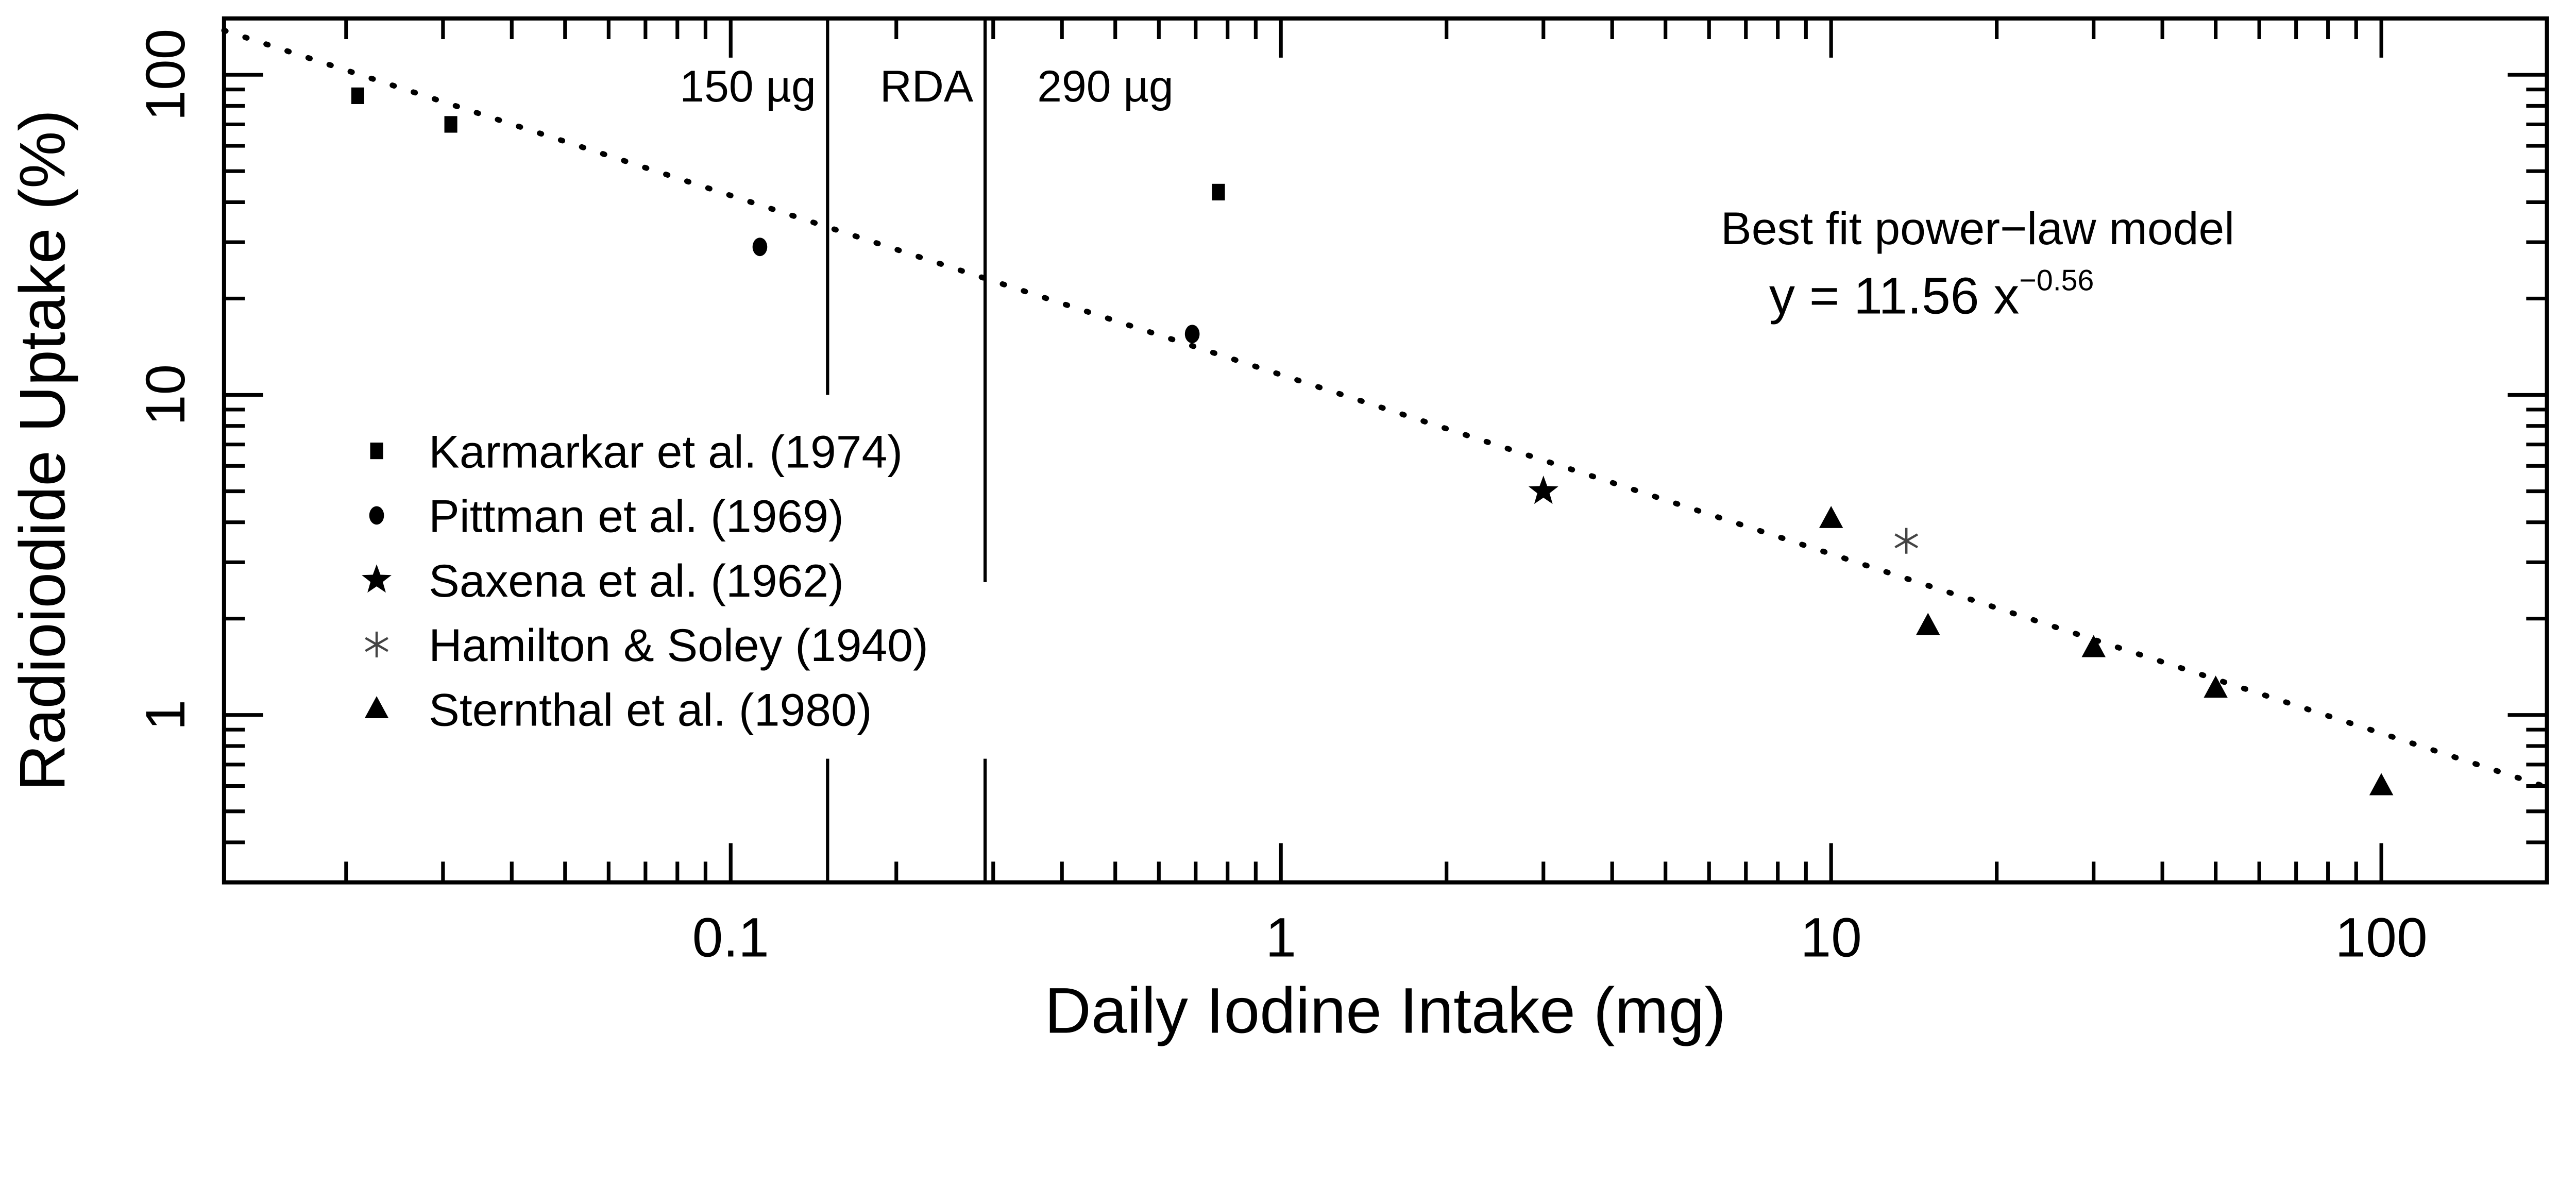 The image size is (2576, 1185). I want to click on fit-label: Best fit power−law model, so click(1977, 228).